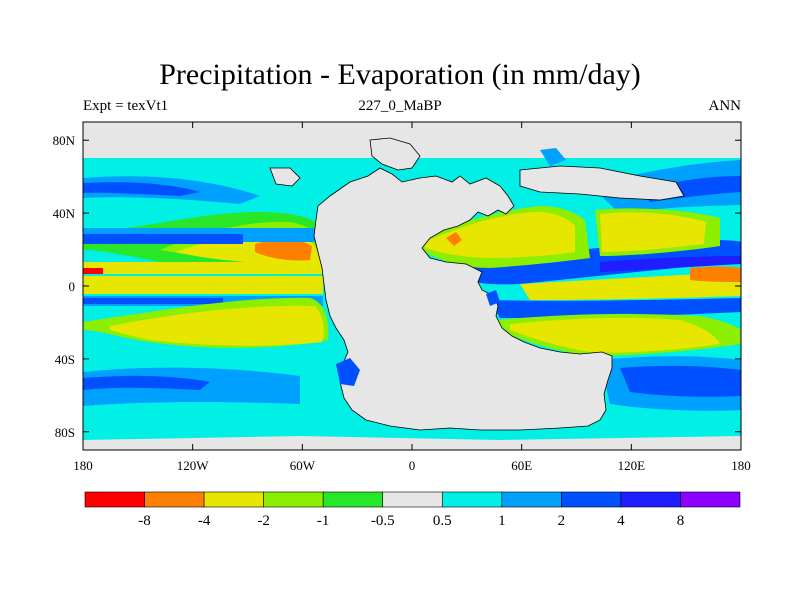 The width and height of the screenshot is (800, 600). What do you see at coordinates (153, 301) in the screenshot?
I see `equator-south-band` at bounding box center [153, 301].